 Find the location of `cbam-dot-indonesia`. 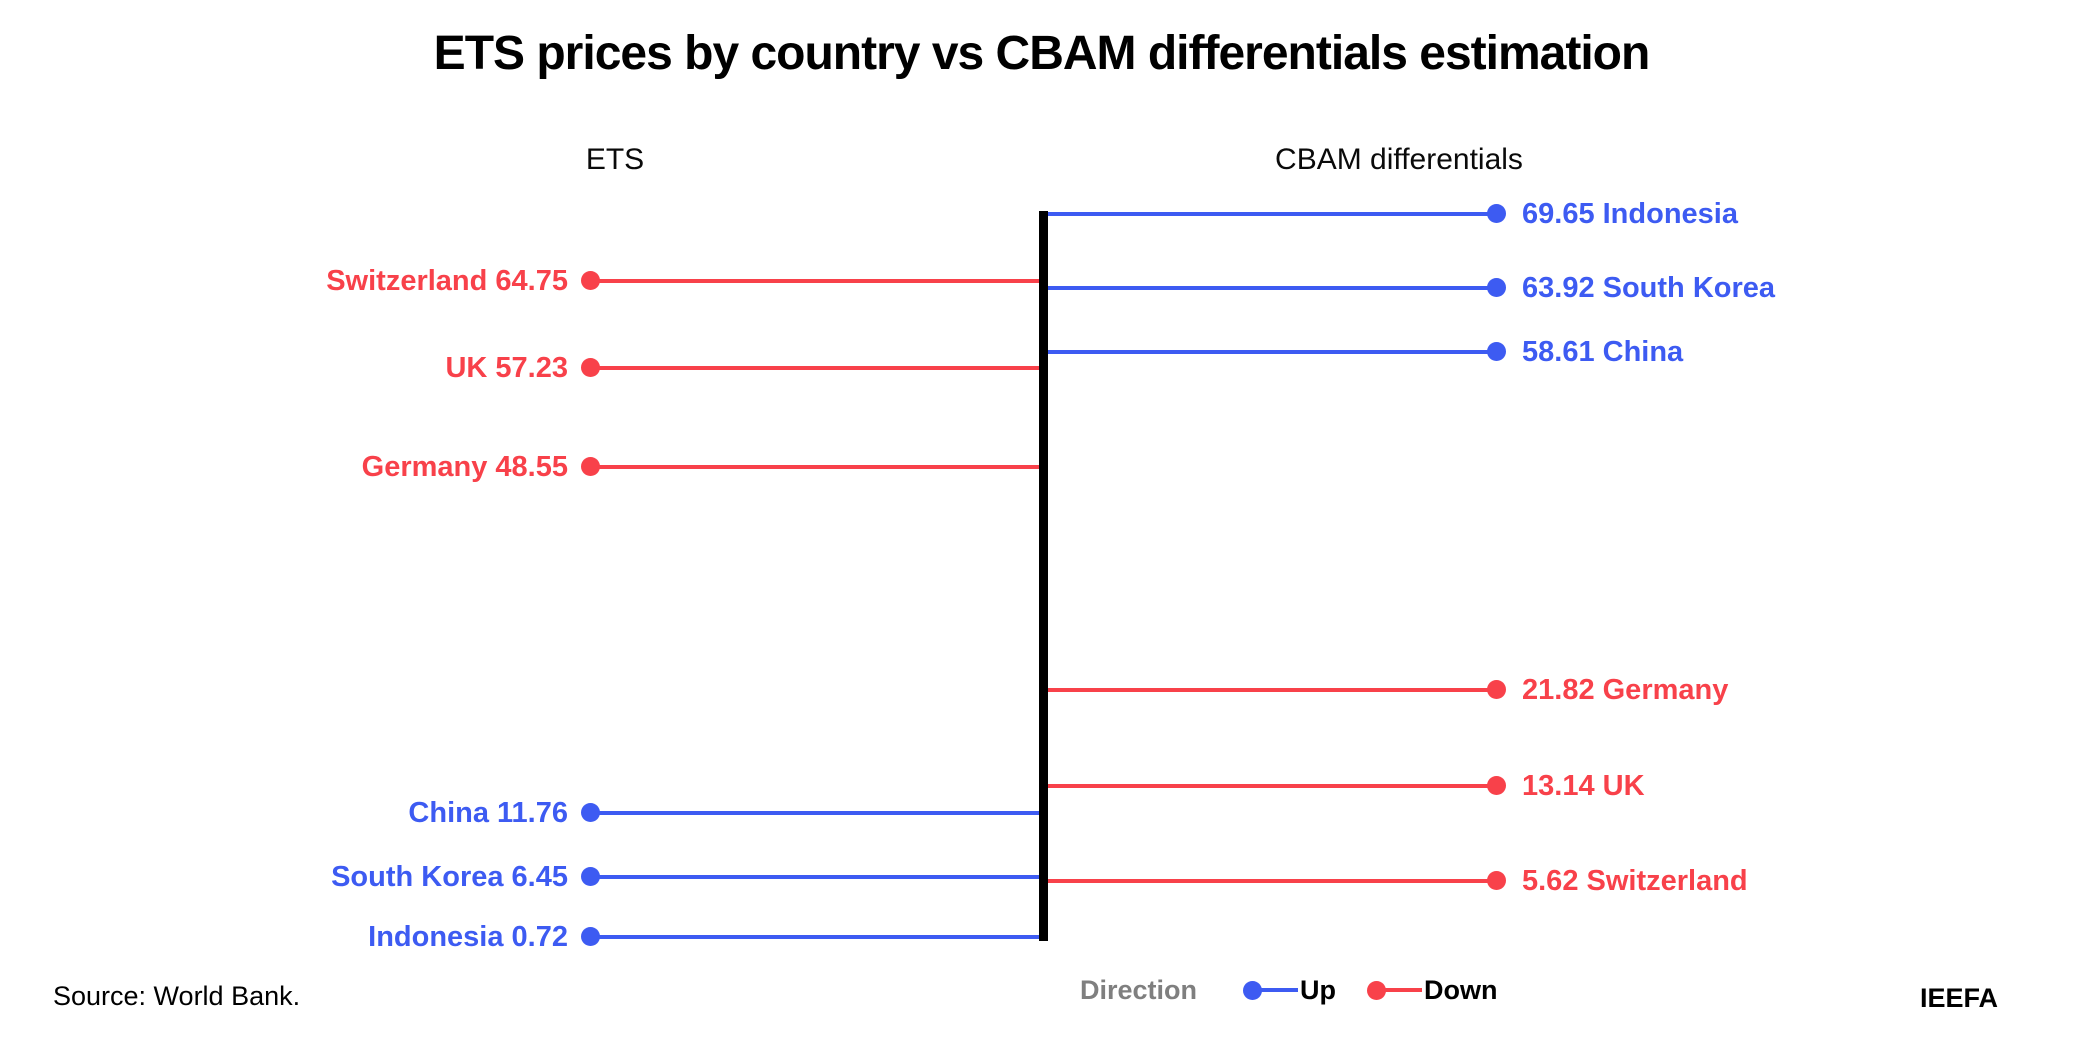

cbam-dot-indonesia is located at coordinates (1496, 213).